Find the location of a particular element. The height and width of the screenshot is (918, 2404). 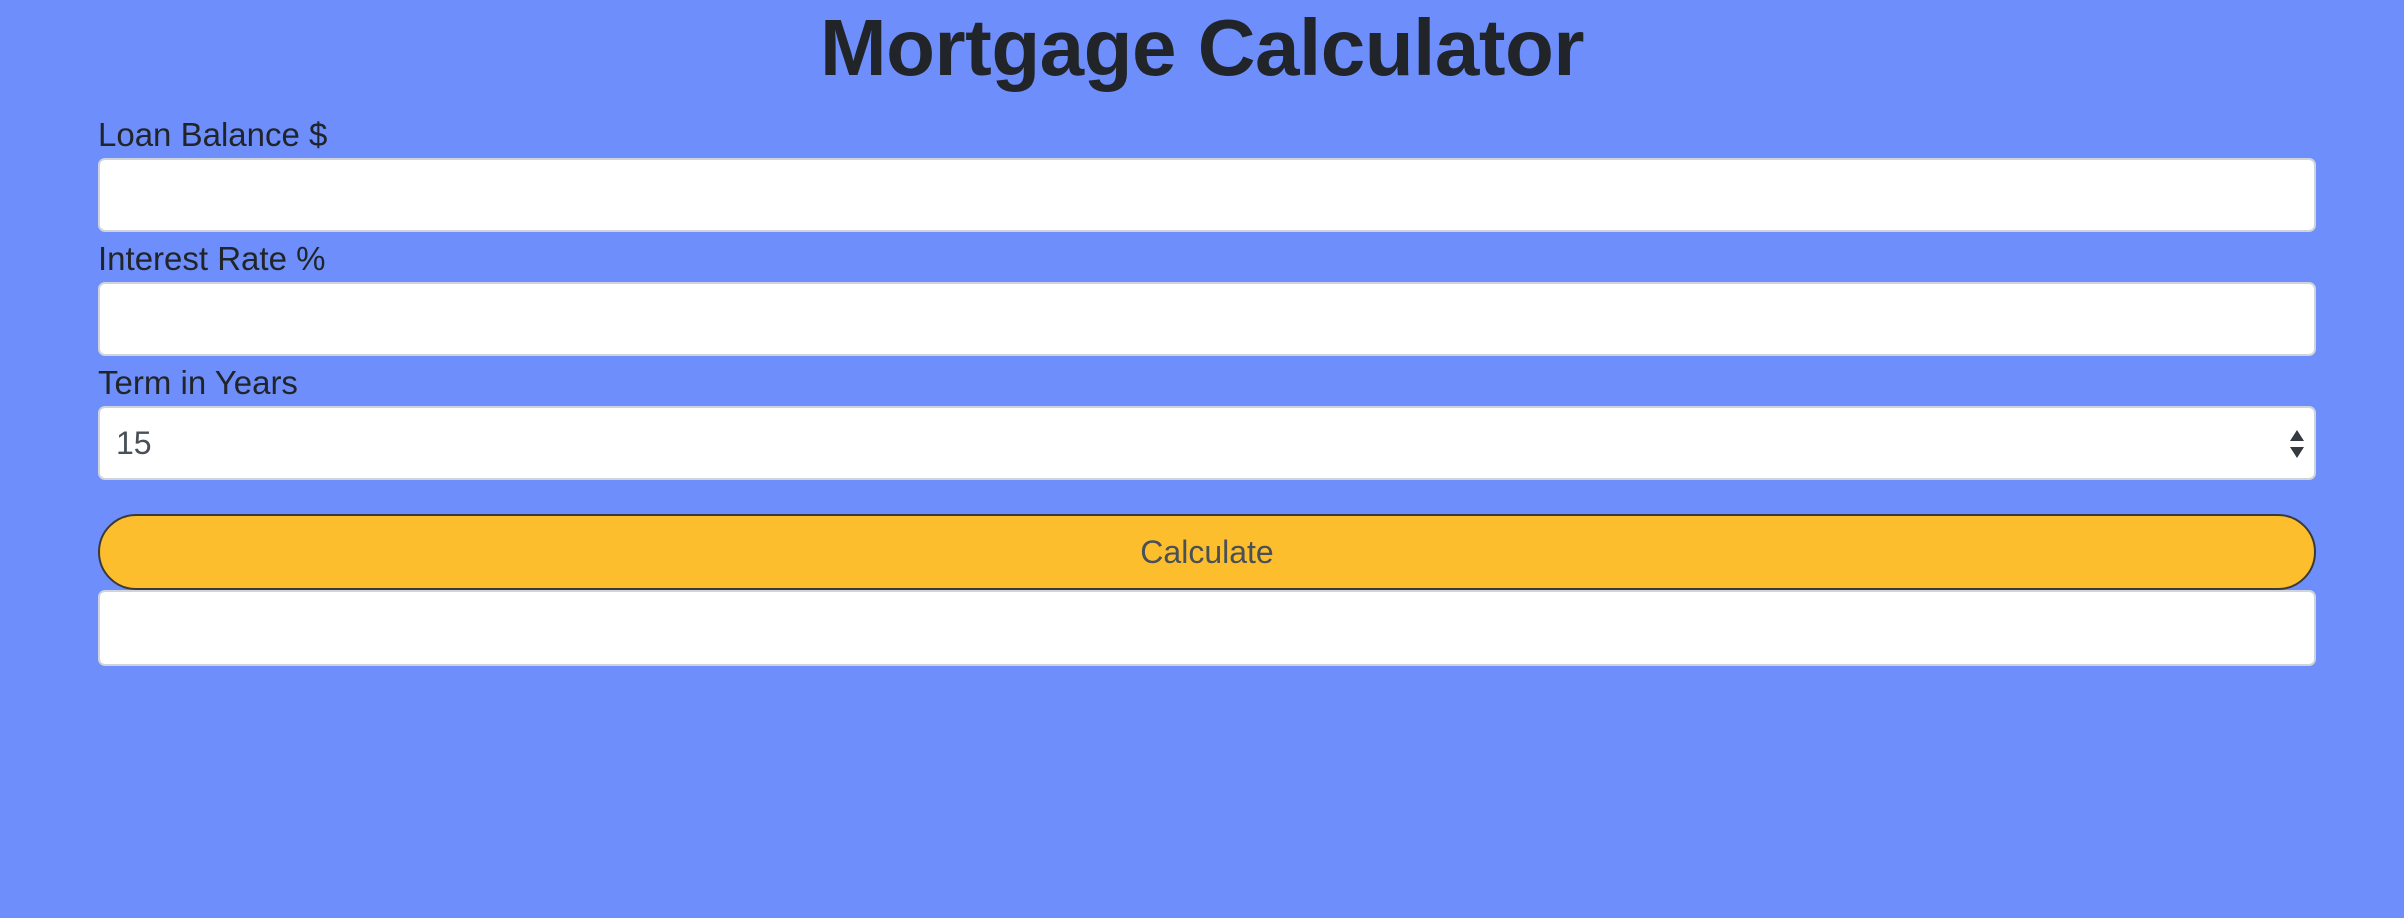

calculate-button: Calculate is located at coordinates (1207, 552).